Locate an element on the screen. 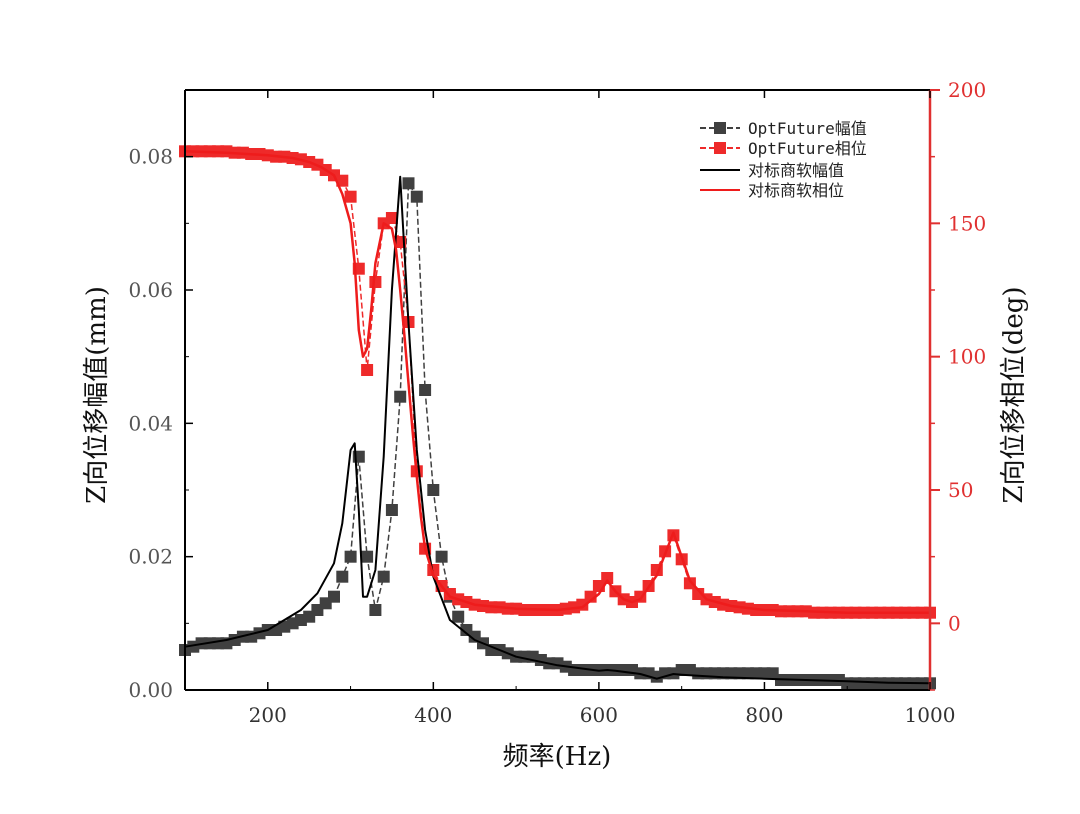 The width and height of the screenshot is (1080, 814). y-right-tick-label: 100 is located at coordinates (967, 357).